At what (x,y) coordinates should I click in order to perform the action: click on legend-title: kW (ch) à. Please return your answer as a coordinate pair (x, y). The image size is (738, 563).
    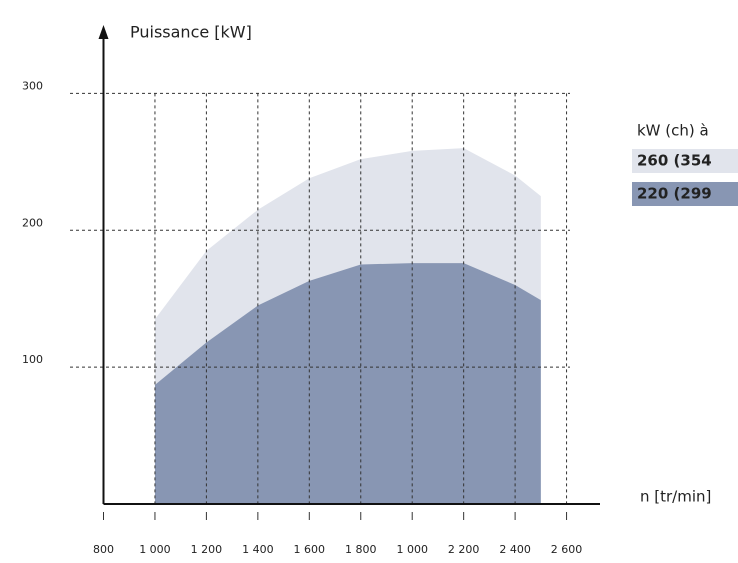
    Looking at the image, I should click on (673, 131).